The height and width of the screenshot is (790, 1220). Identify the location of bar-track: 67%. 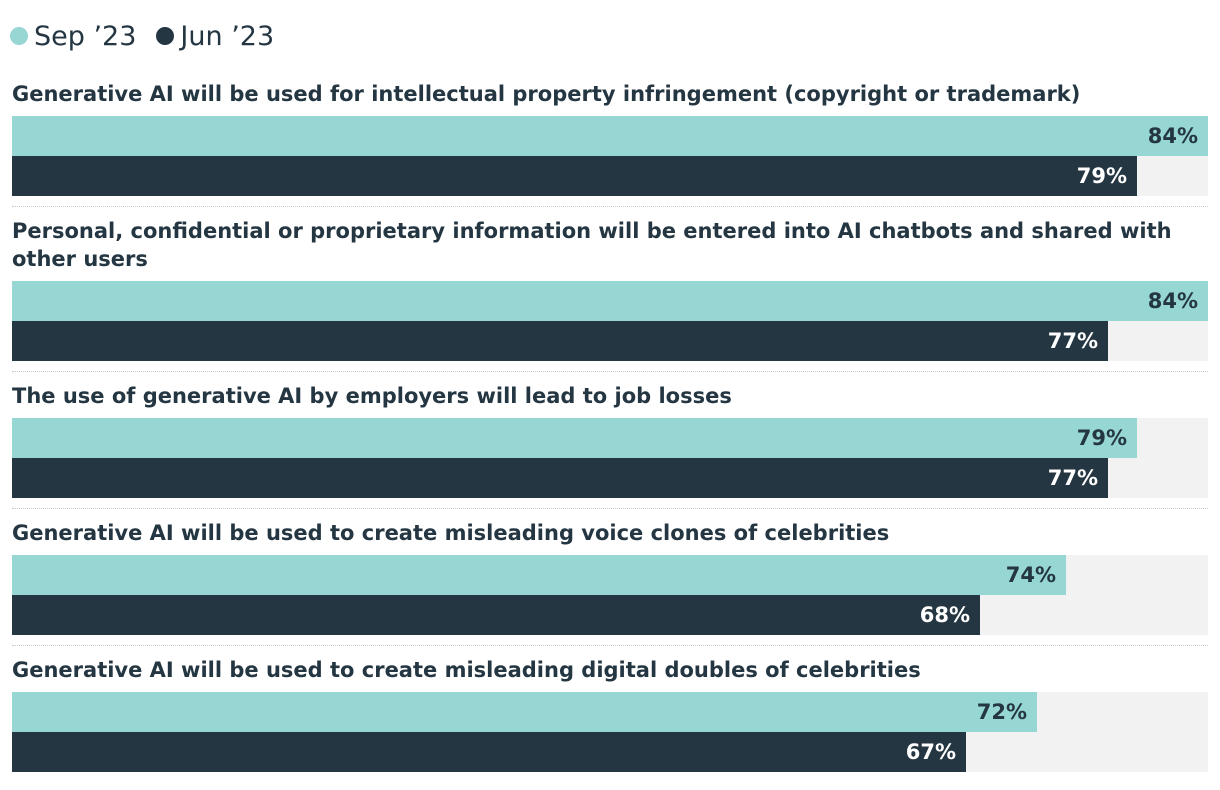
(610, 752).